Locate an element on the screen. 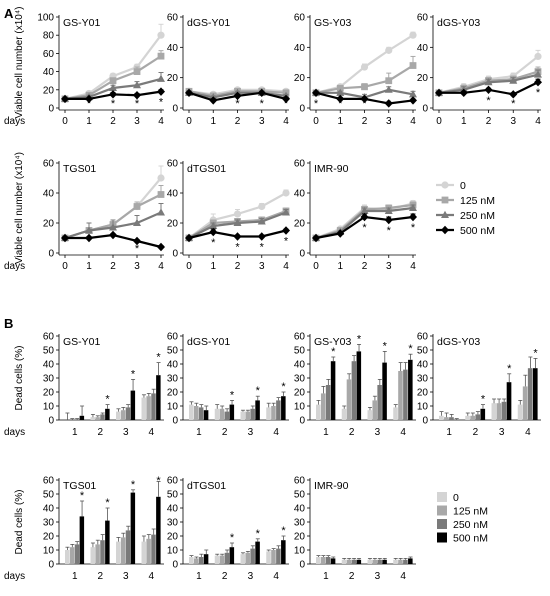  chart-title: dTGS01 is located at coordinates (206, 169).